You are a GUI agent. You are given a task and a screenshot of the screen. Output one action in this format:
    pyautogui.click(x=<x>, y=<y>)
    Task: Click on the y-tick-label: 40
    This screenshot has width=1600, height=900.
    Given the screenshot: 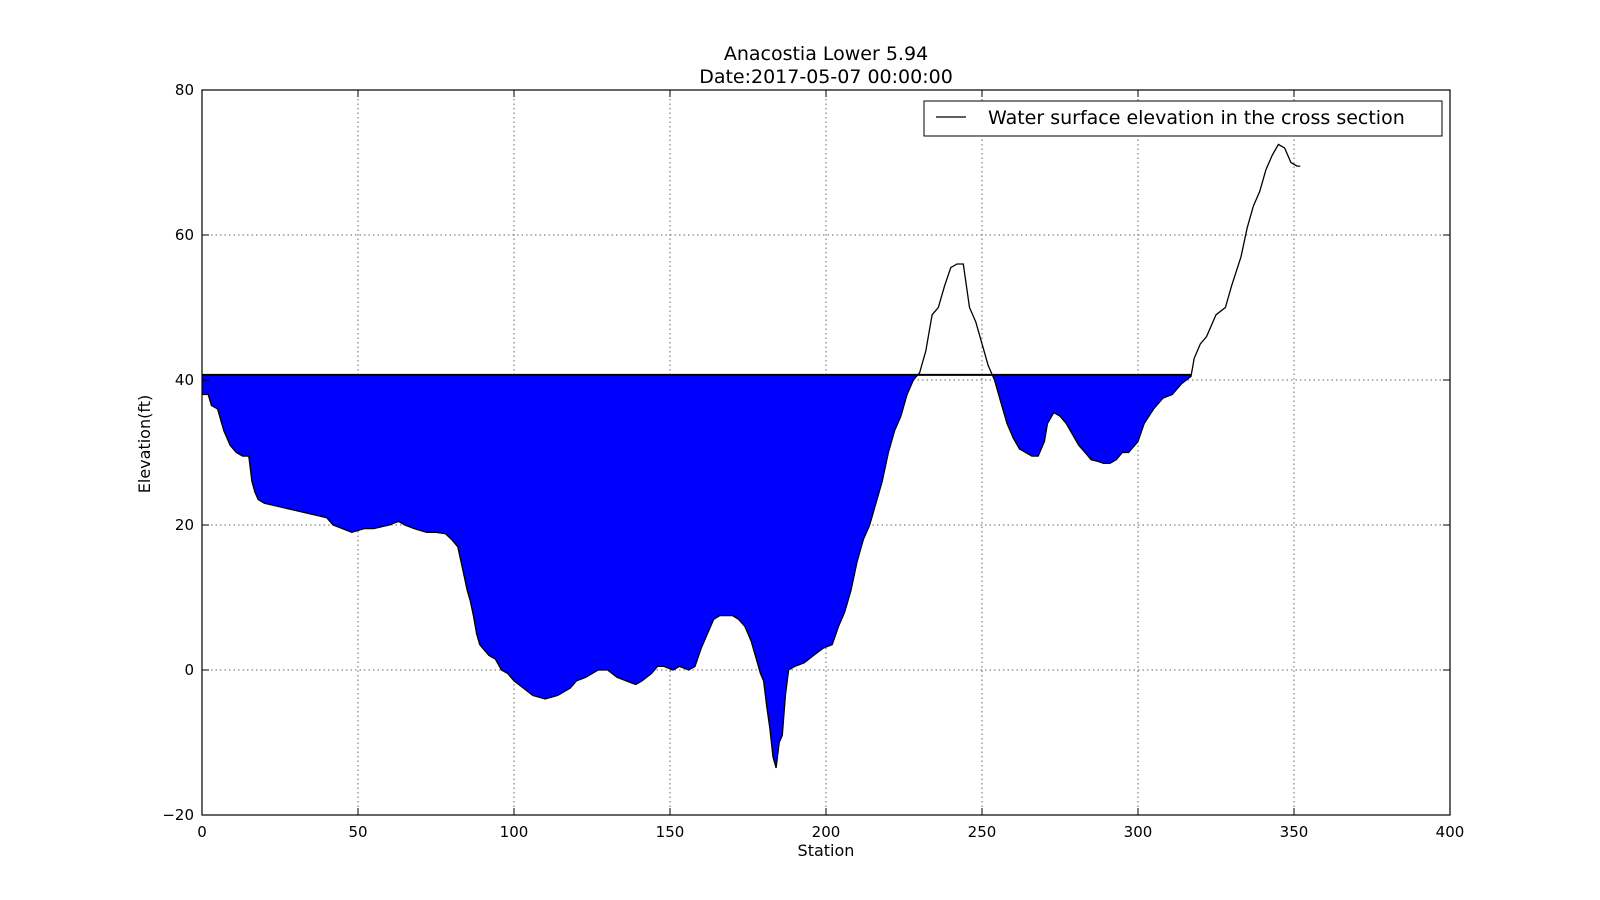 What is the action you would take?
    pyautogui.click(x=184, y=380)
    